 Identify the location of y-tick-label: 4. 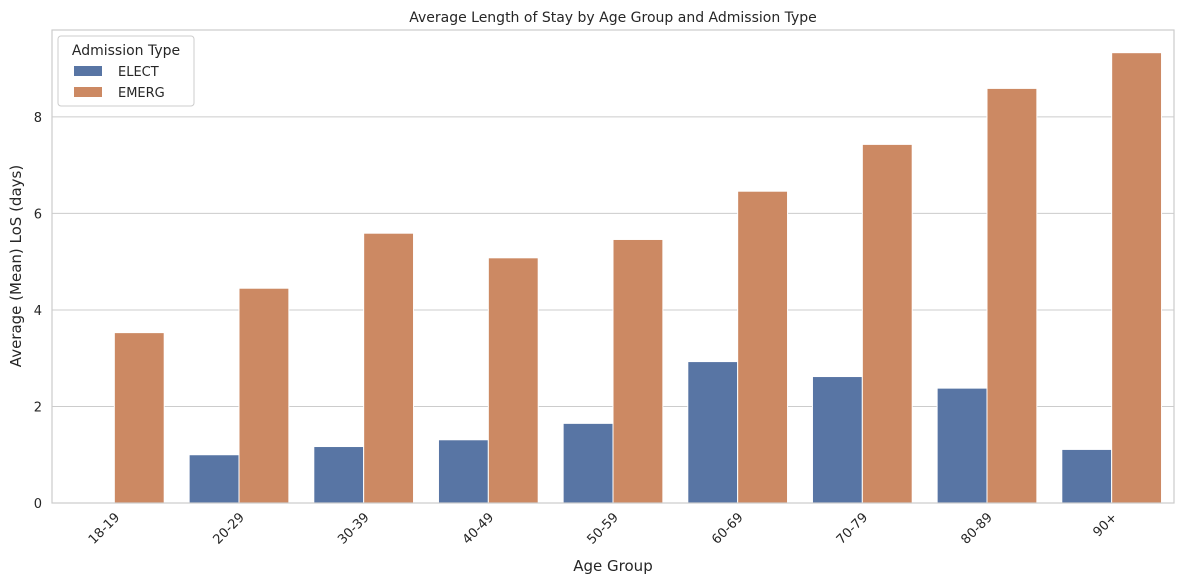
(38, 311).